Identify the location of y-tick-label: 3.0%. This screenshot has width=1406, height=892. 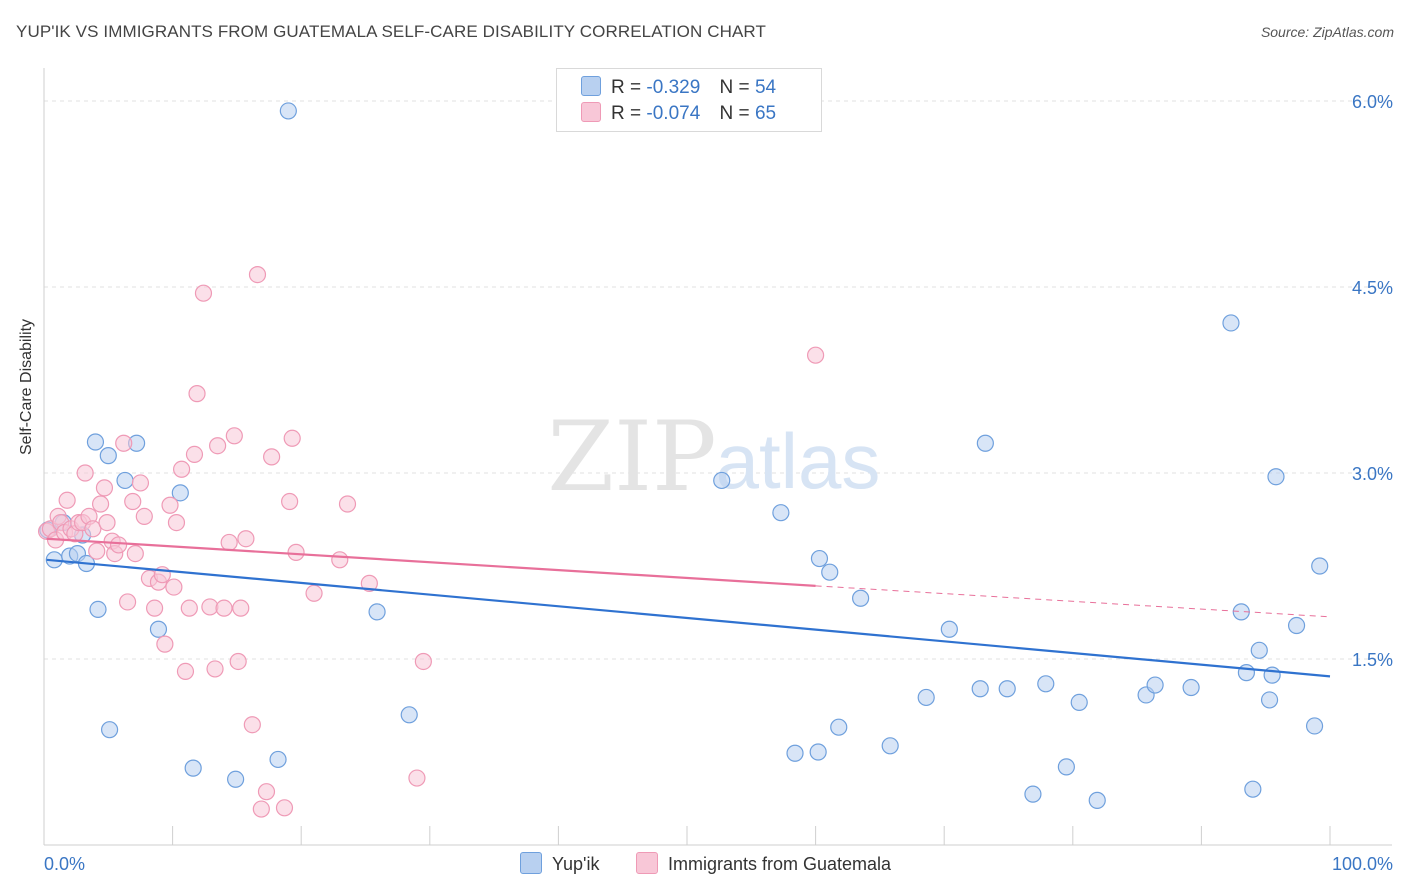
(1372, 474).